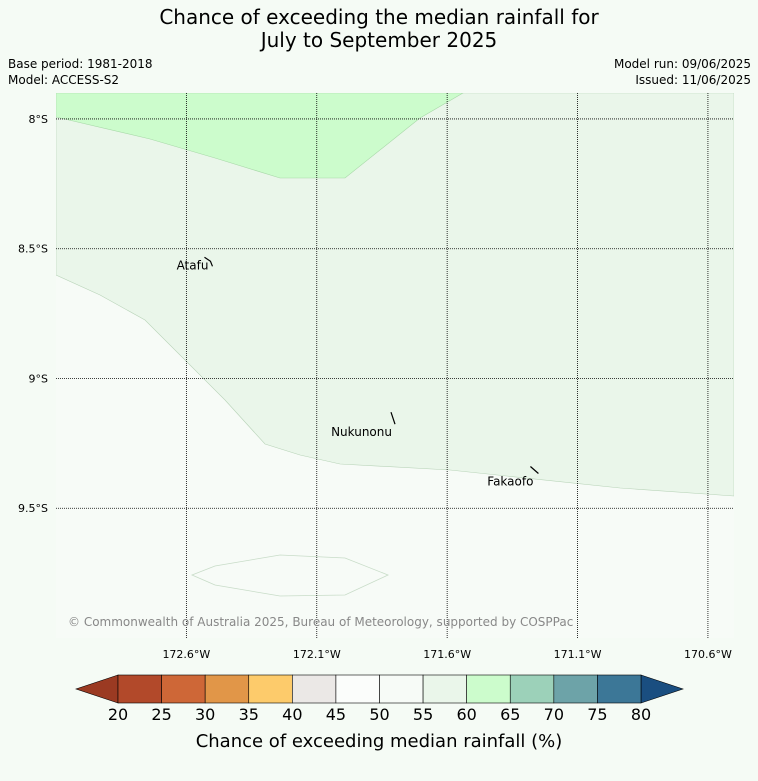 This screenshot has width=758, height=781. I want to click on place-label: Nukunonu, so click(361, 432).